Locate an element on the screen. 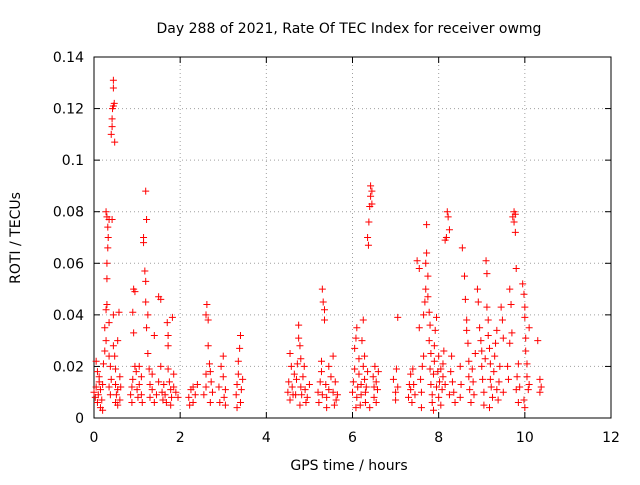  x-tick-label: 10 is located at coordinates (525, 438).